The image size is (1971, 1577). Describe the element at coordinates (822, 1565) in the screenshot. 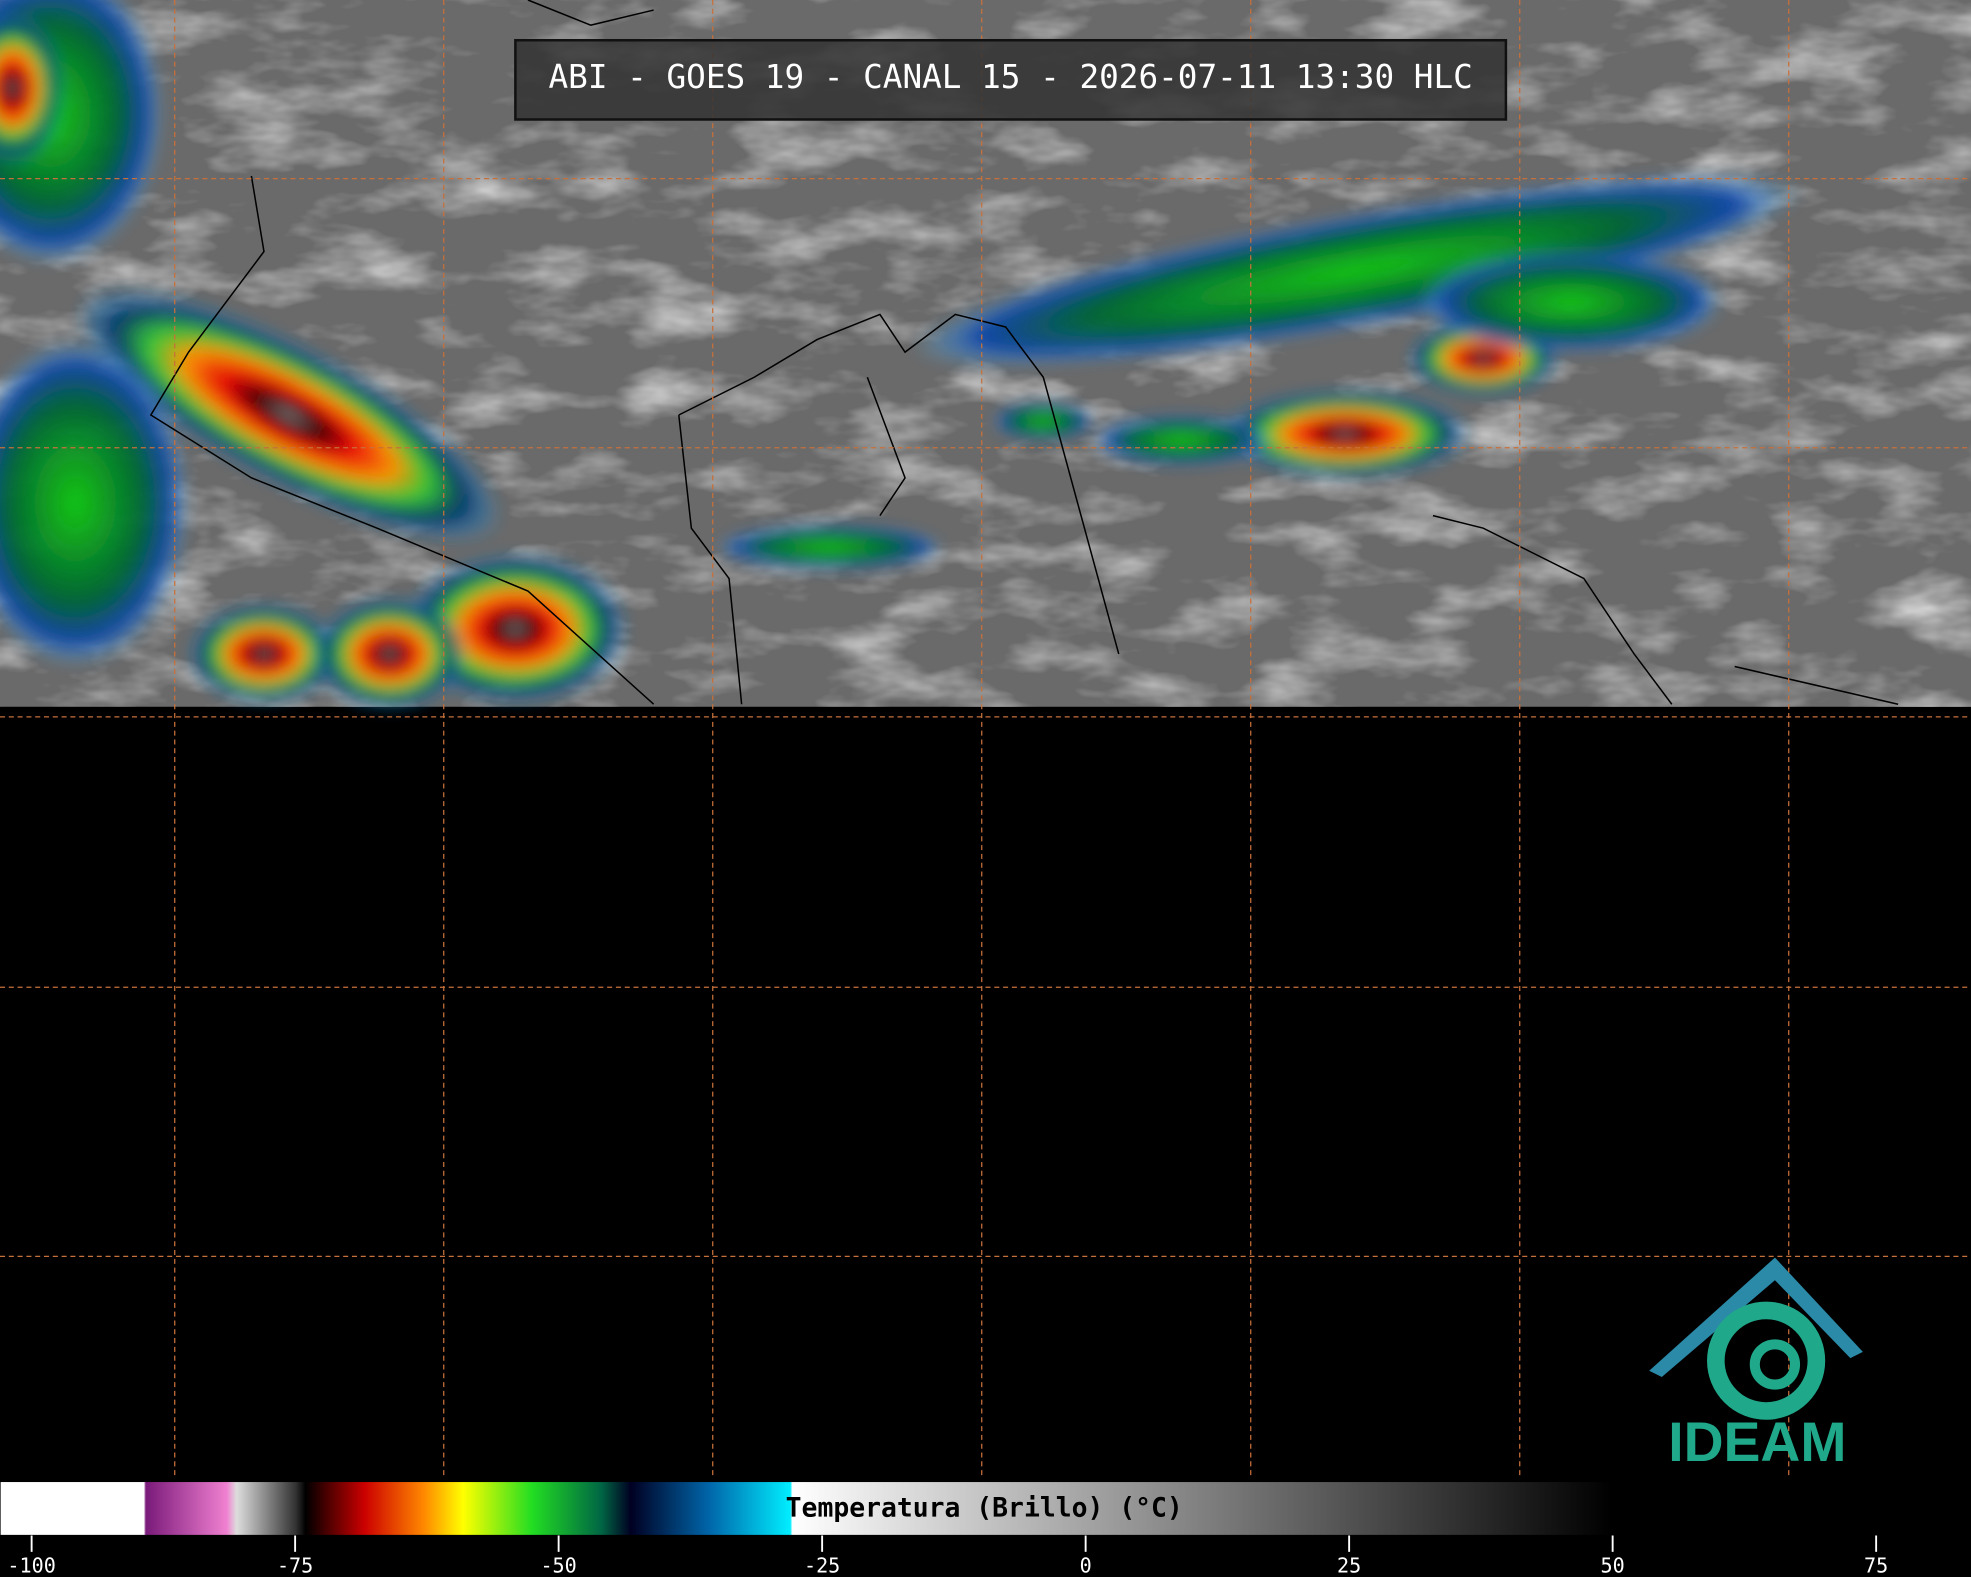

I see `colorbar-tick-label: -25` at that location.